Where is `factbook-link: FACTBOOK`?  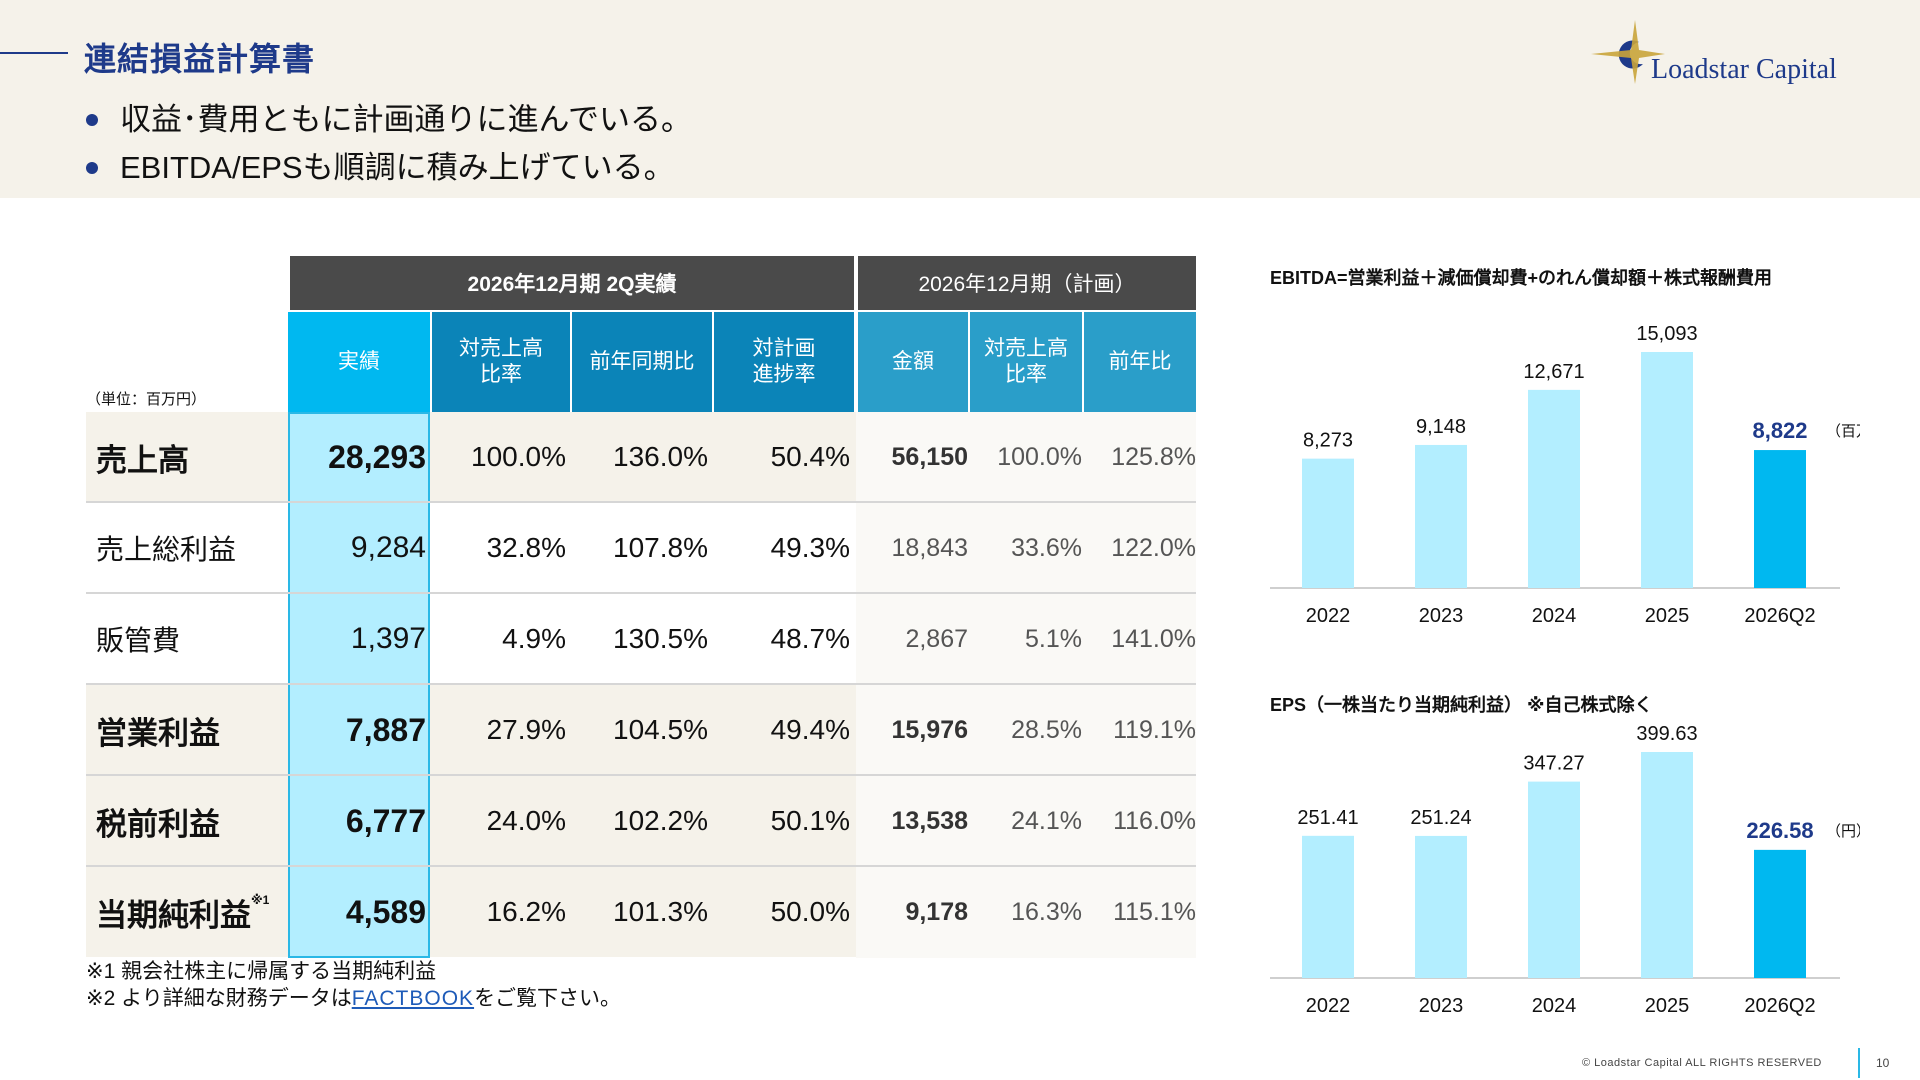 factbook-link: FACTBOOK is located at coordinates (413, 998).